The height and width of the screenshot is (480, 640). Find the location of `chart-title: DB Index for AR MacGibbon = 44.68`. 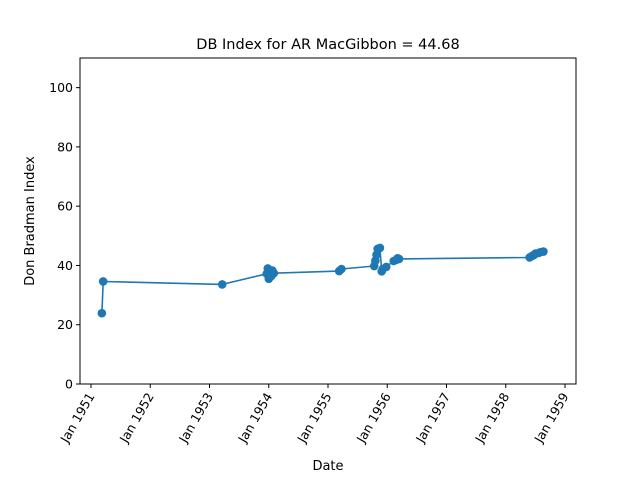

chart-title: DB Index for AR MacGibbon = 44.68 is located at coordinates (327, 45).